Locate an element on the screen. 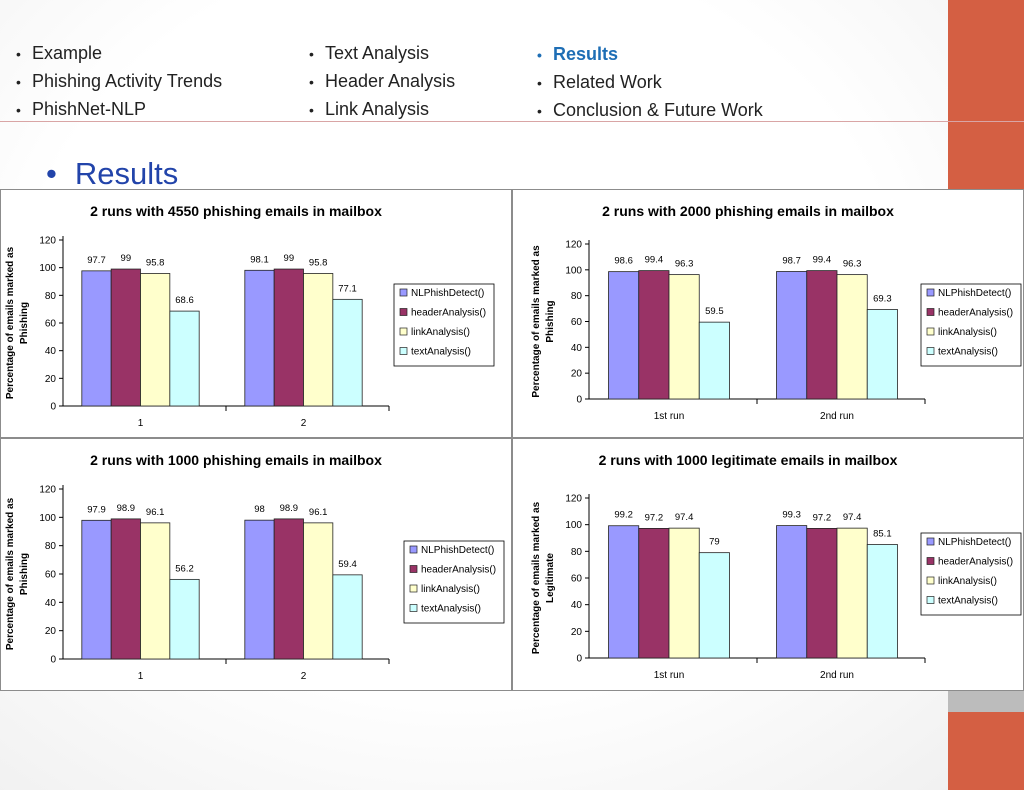 This screenshot has width=1024, height=790. nav-item-results: Results is located at coordinates (650, 55).